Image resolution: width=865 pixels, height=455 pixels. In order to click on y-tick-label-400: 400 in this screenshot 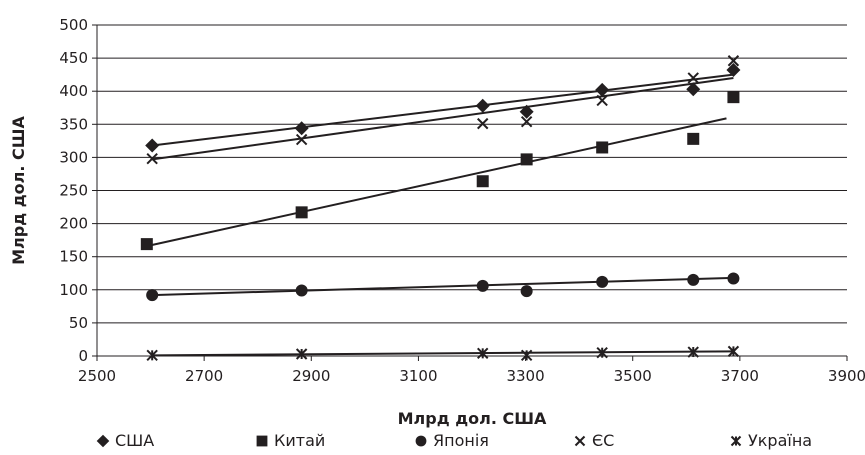, I will do `click(73, 91)`.